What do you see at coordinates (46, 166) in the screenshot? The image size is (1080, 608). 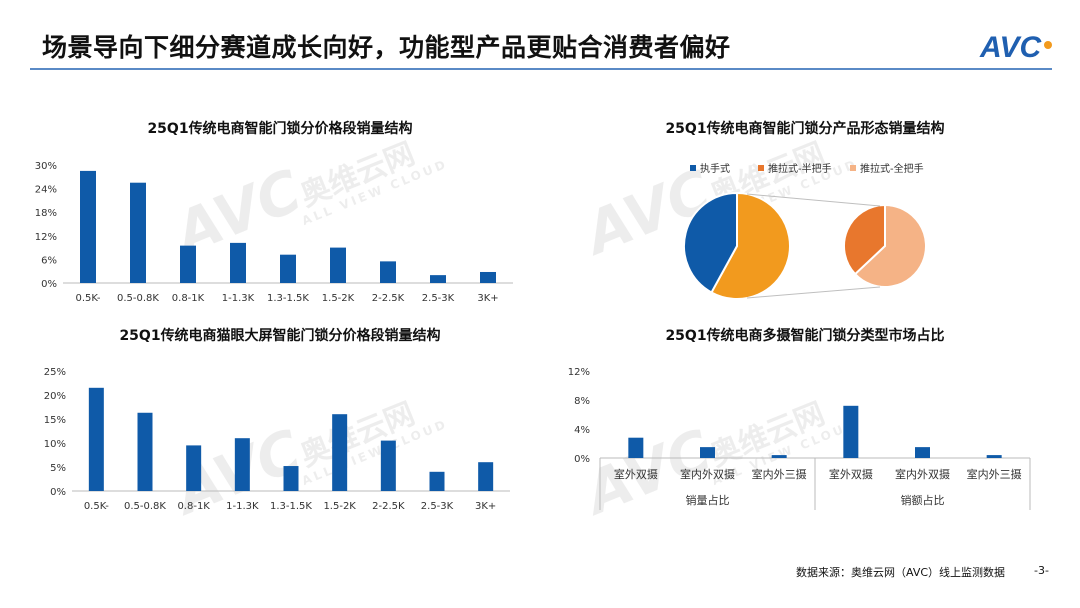 I see `y-tick-label: 30%` at bounding box center [46, 166].